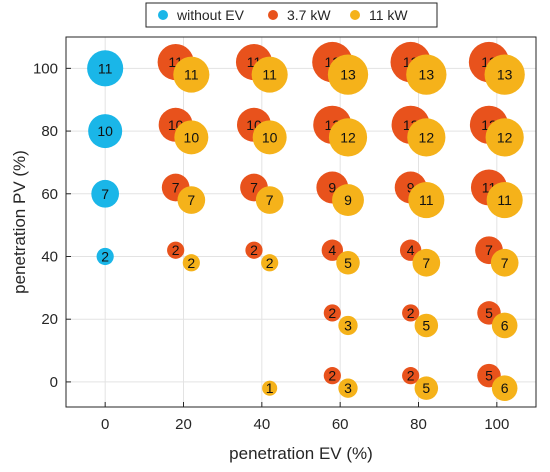 The height and width of the screenshot is (472, 550). What do you see at coordinates (418, 424) in the screenshot?
I see `x-tick-label: 80` at bounding box center [418, 424].